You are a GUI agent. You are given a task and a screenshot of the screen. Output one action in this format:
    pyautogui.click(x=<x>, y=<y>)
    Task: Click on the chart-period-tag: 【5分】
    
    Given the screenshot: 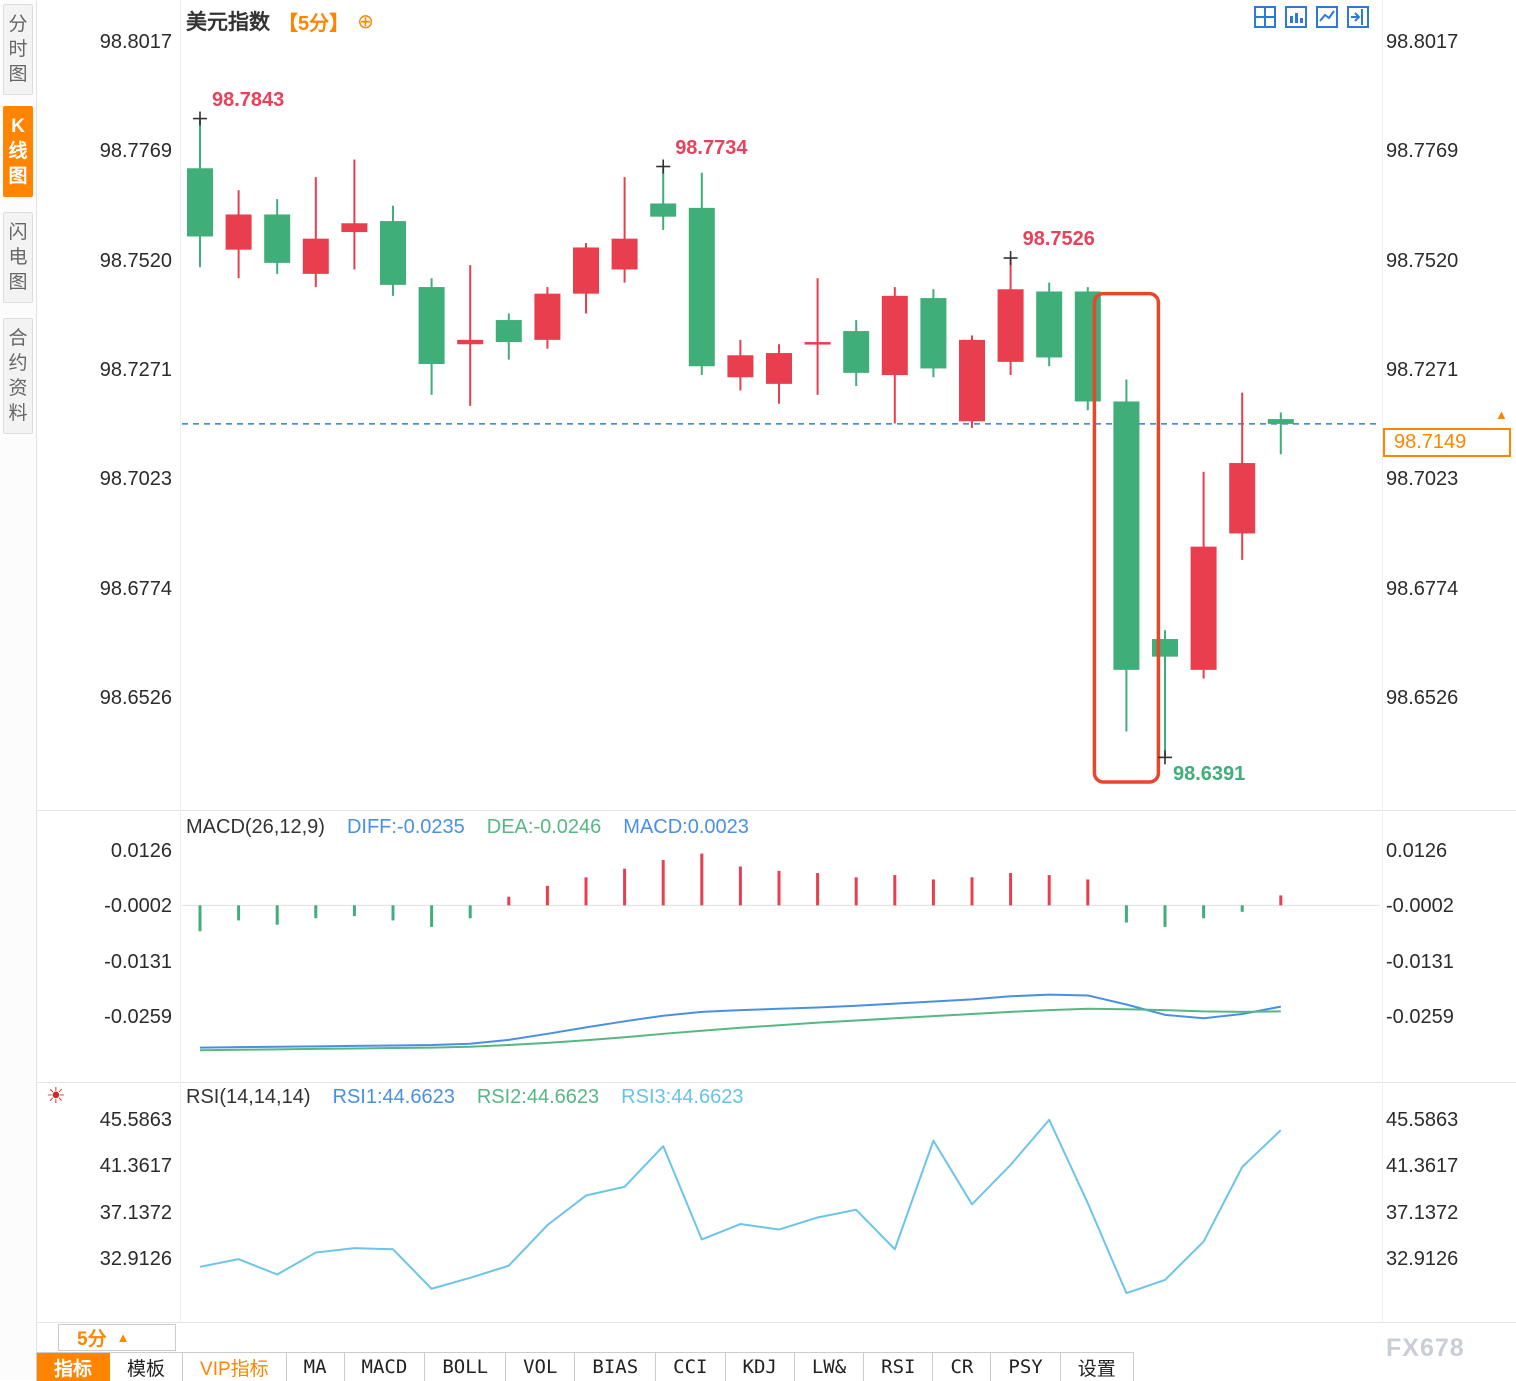 What is the action you would take?
    pyautogui.click(x=314, y=23)
    